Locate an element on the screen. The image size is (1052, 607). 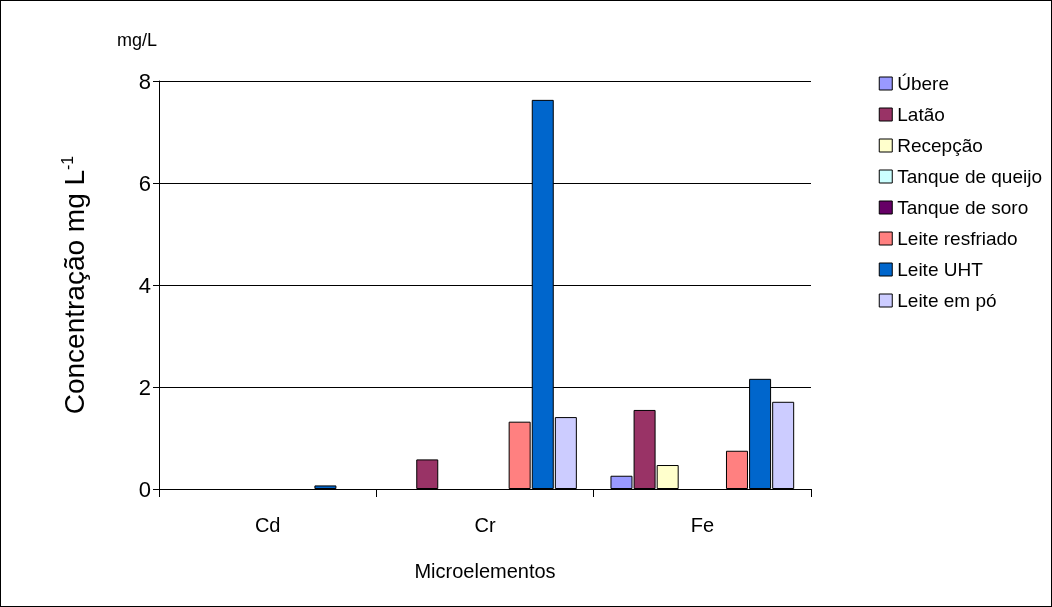
x-tick-label: Fe is located at coordinates (702, 525).